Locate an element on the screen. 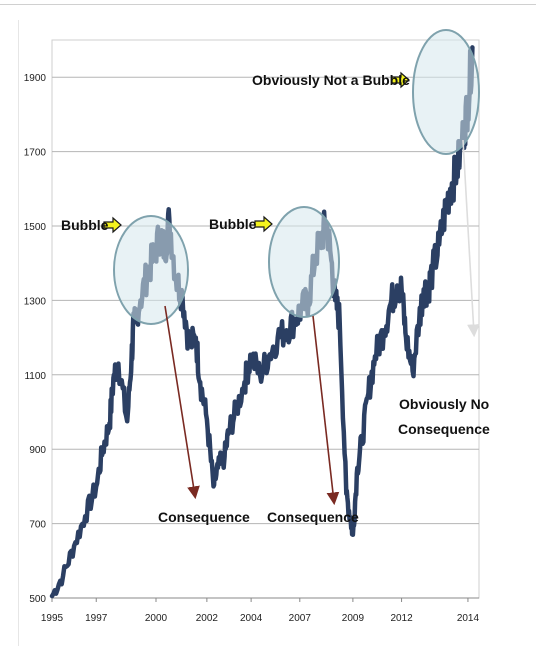  y-tick-label: 1700 is located at coordinates (35, 153).